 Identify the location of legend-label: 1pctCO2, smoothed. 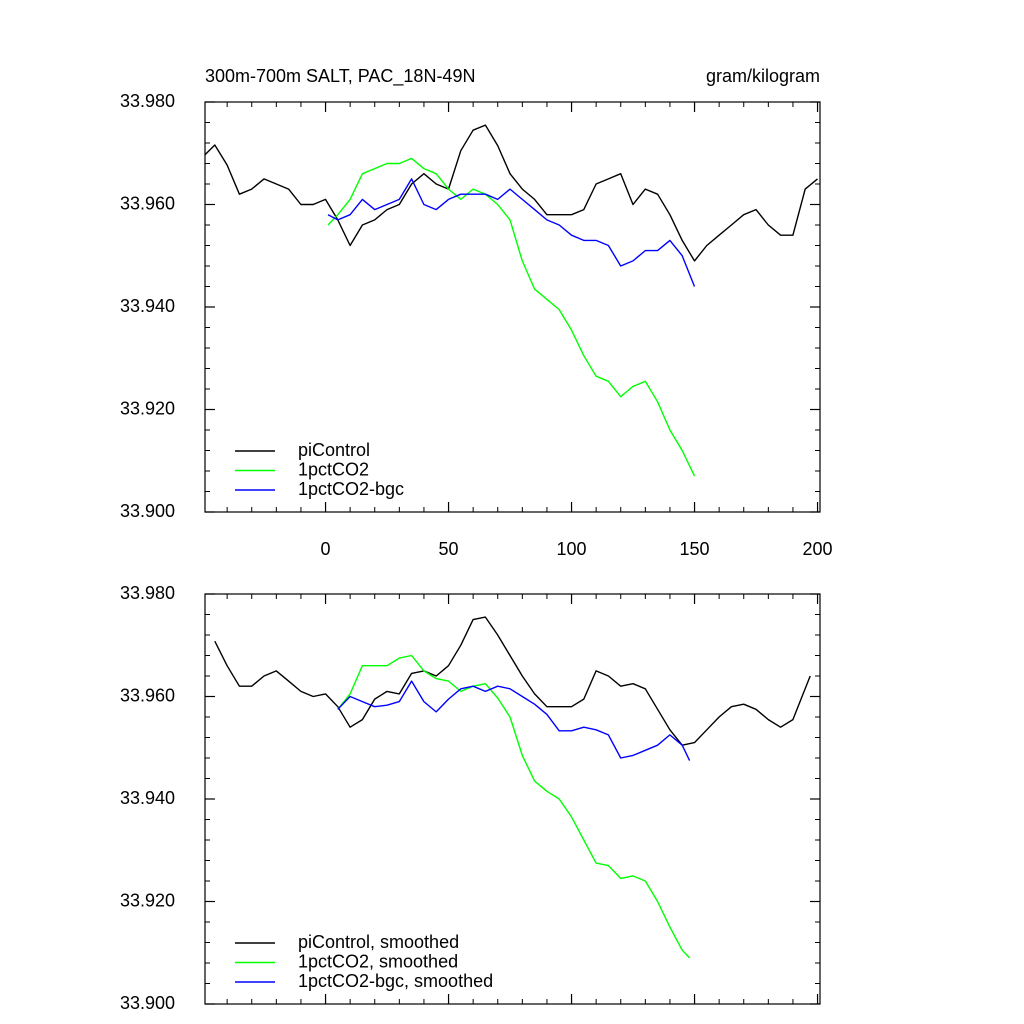
(378, 961).